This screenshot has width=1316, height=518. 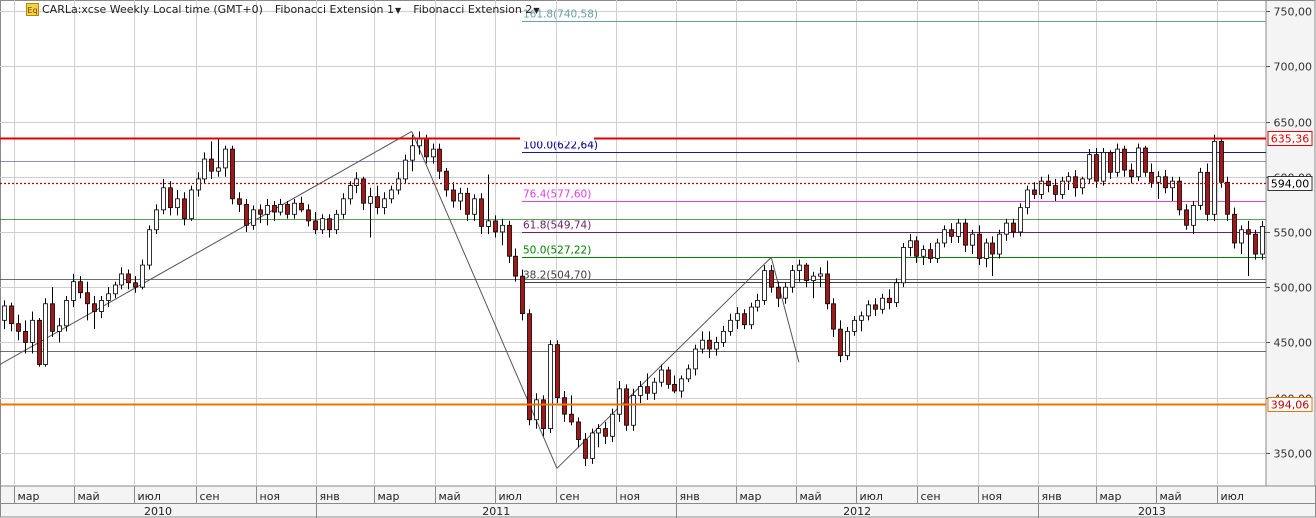 I want to click on indicator-fib-ext-2: Fibonacci Extension 2▼, so click(x=476, y=9).